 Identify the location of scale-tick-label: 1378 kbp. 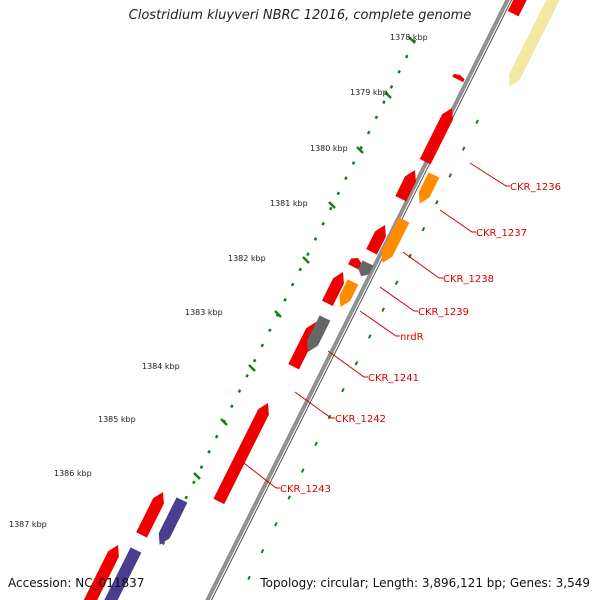
(409, 37).